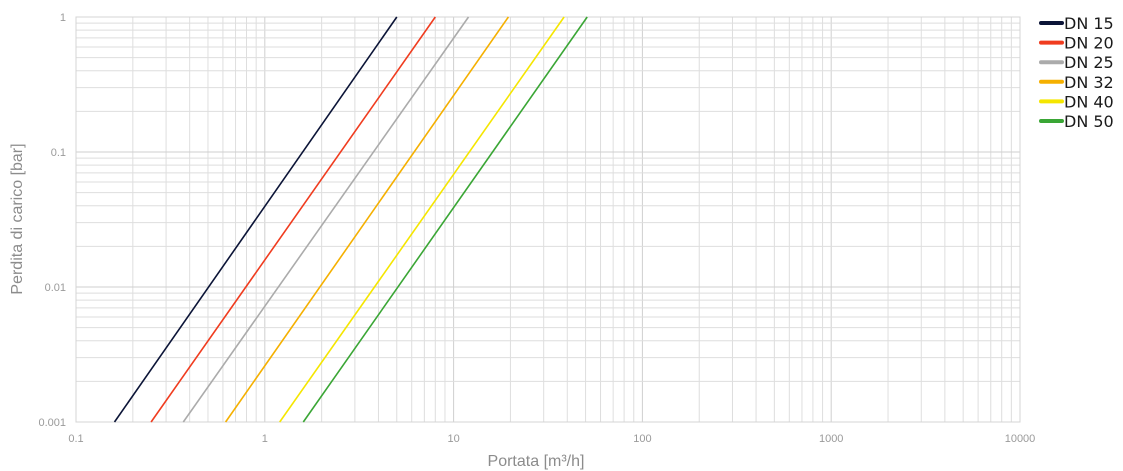 This screenshot has height=471, width=1123. What do you see at coordinates (1089, 43) in the screenshot?
I see `legend-label-dn-20: DN 20` at bounding box center [1089, 43].